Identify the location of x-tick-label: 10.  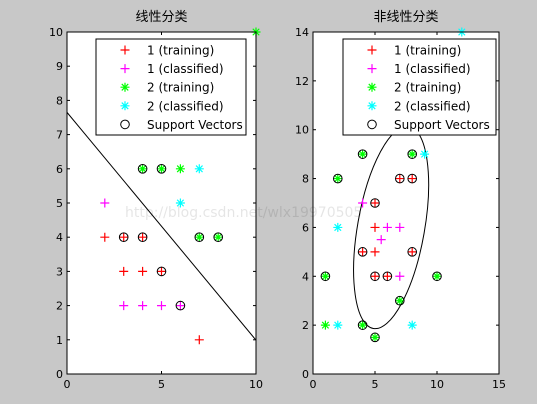
(256, 384).